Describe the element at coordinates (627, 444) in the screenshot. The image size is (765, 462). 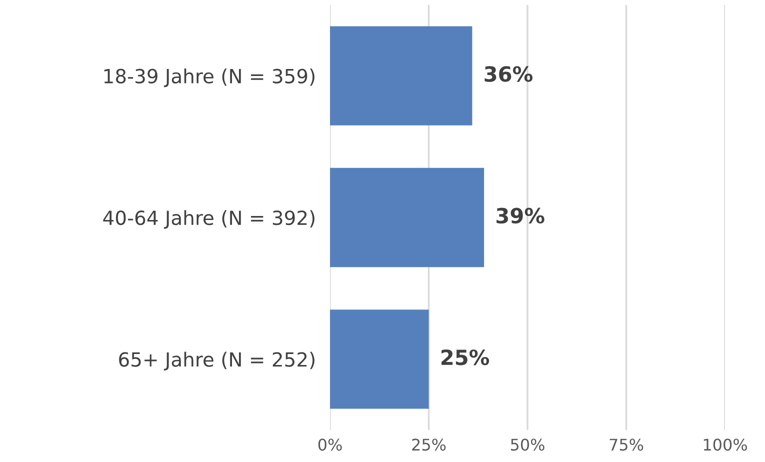
I see `x-tick-label: 75%` at that location.